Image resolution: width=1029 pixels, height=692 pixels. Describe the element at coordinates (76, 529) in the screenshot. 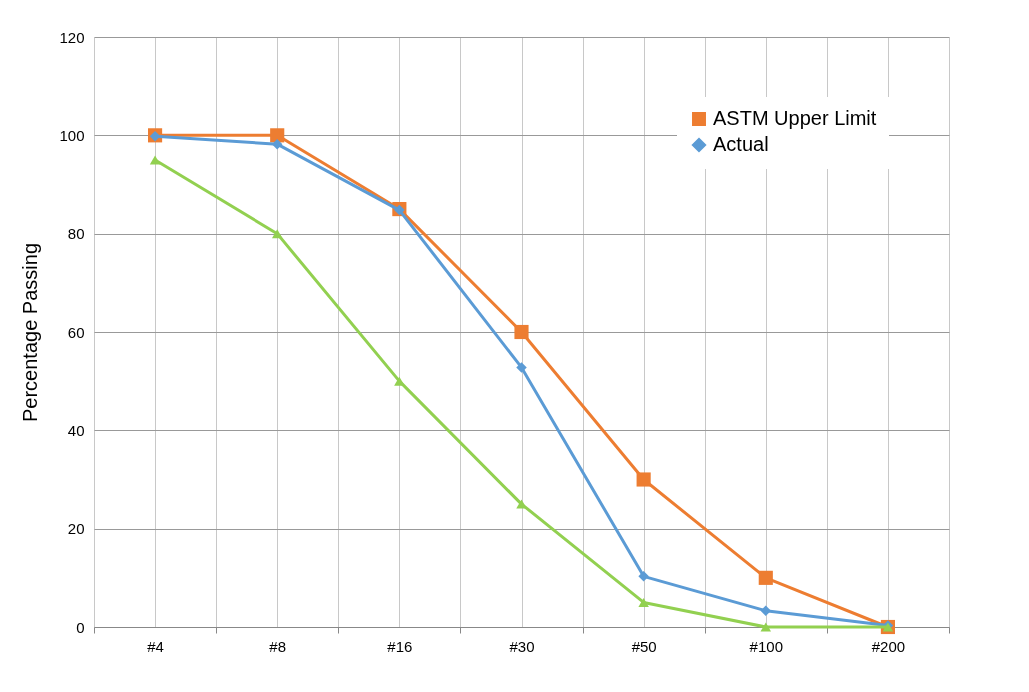

I see `y-tick-label: 20` at that location.